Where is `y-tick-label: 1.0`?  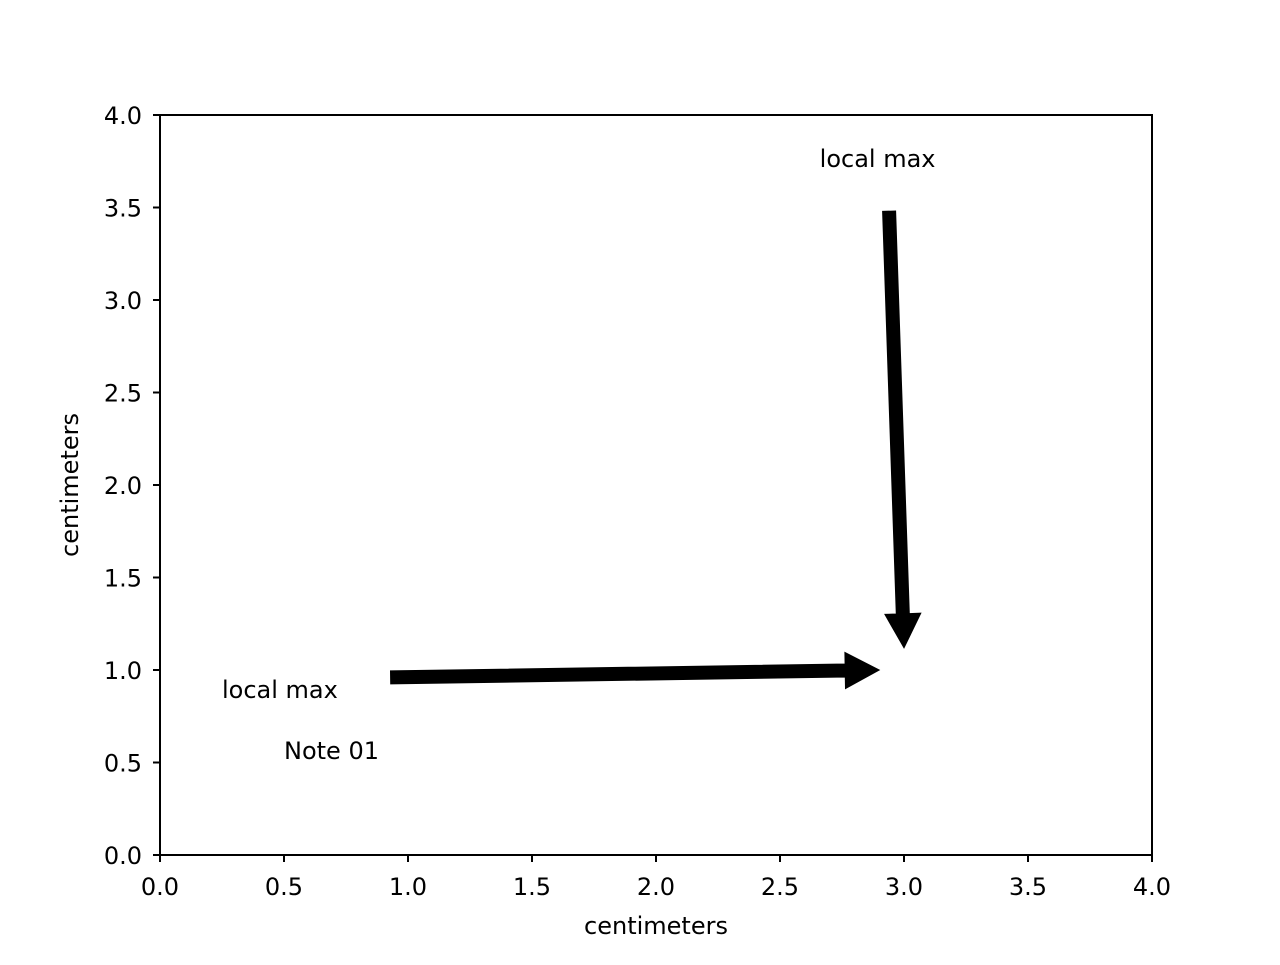 y-tick-label: 1.0 is located at coordinates (123, 671).